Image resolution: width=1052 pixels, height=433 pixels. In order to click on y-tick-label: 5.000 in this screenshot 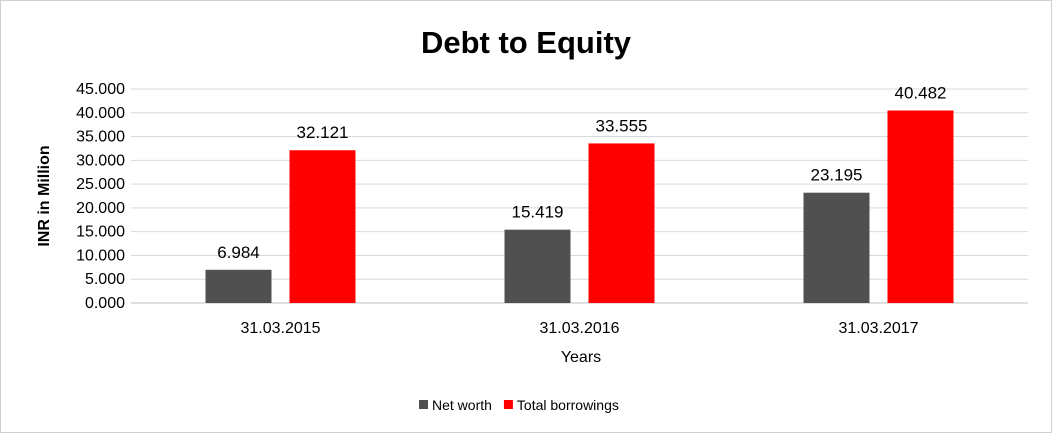, I will do `click(105, 279)`.